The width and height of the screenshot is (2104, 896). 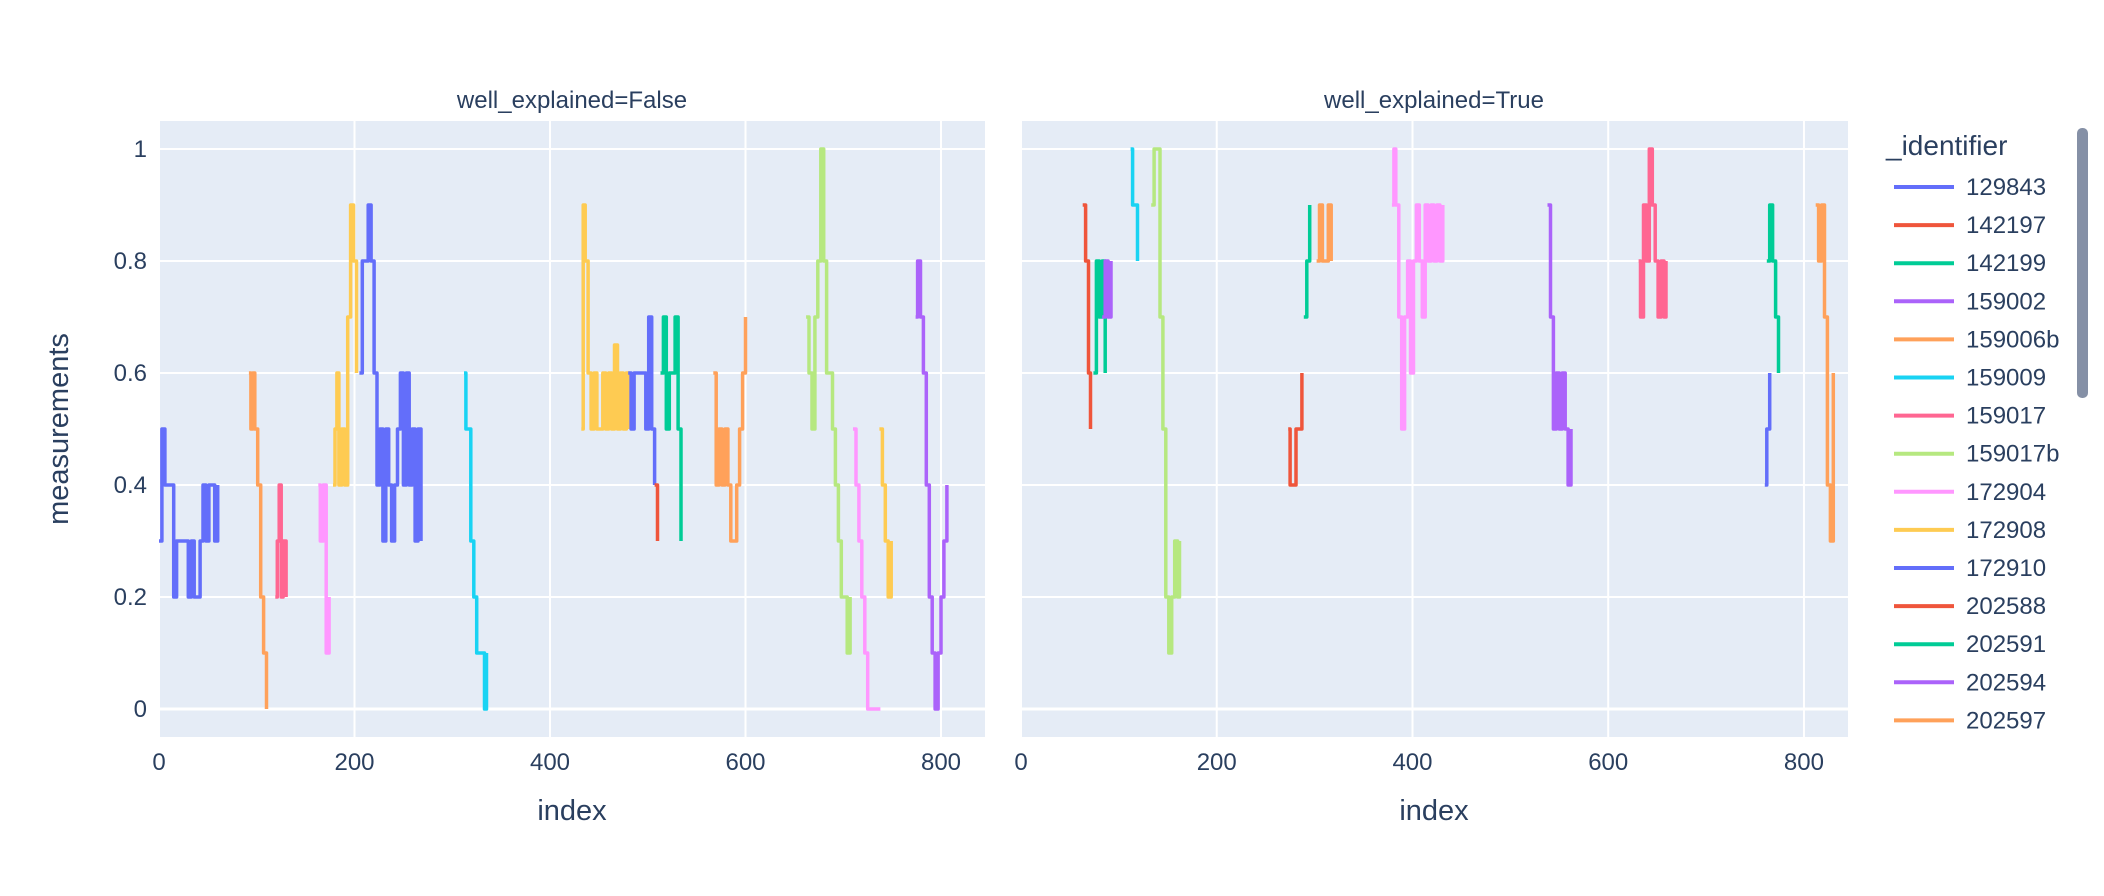 I want to click on legend-label: 202597, so click(x=2006, y=720).